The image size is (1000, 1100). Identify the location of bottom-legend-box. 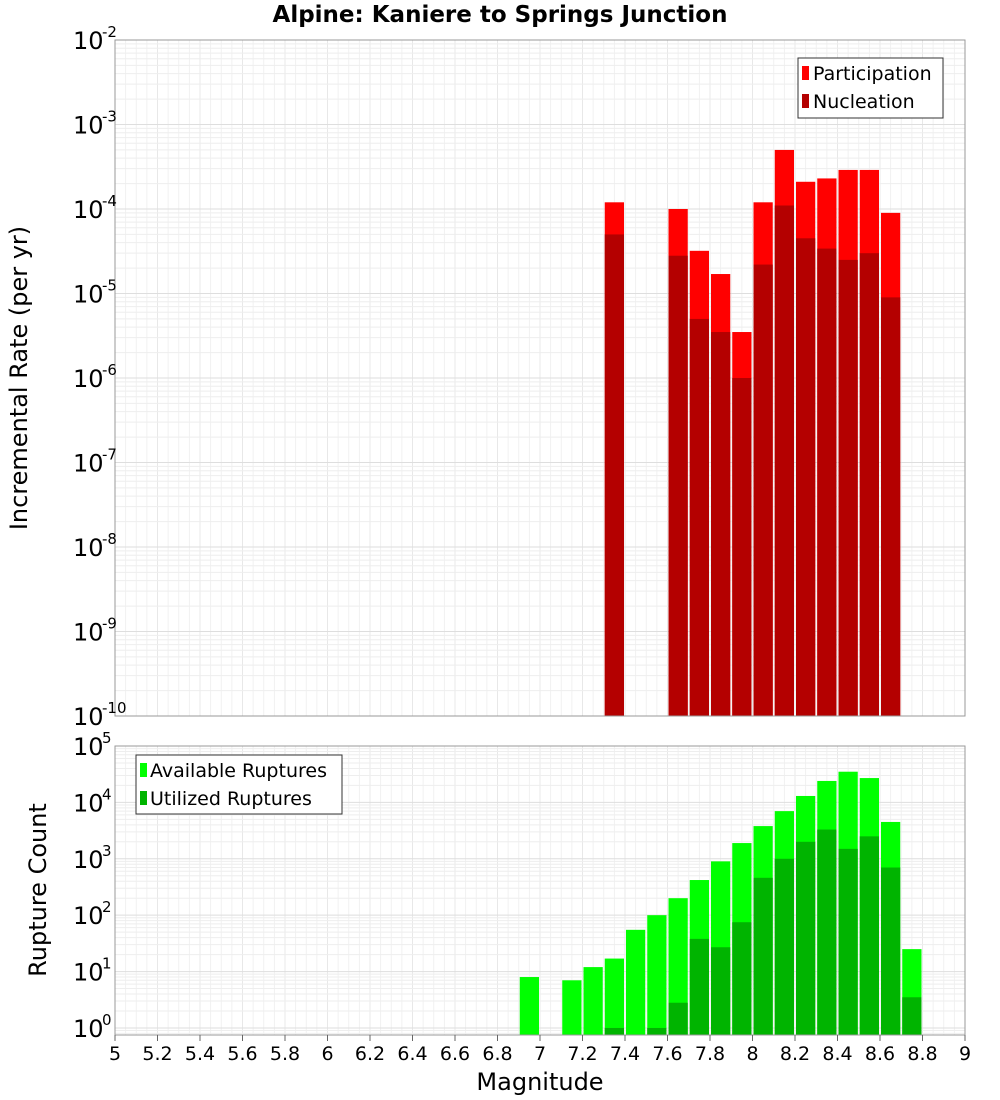
(239, 784).